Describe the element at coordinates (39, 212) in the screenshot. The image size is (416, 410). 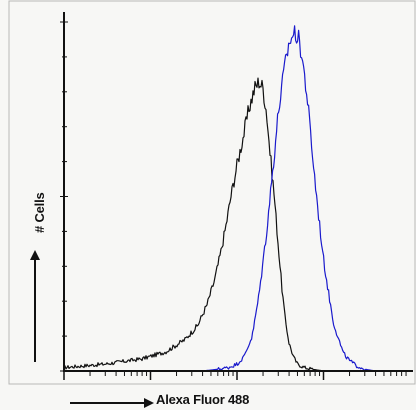
I see `y-axis-title: # Cells` at that location.